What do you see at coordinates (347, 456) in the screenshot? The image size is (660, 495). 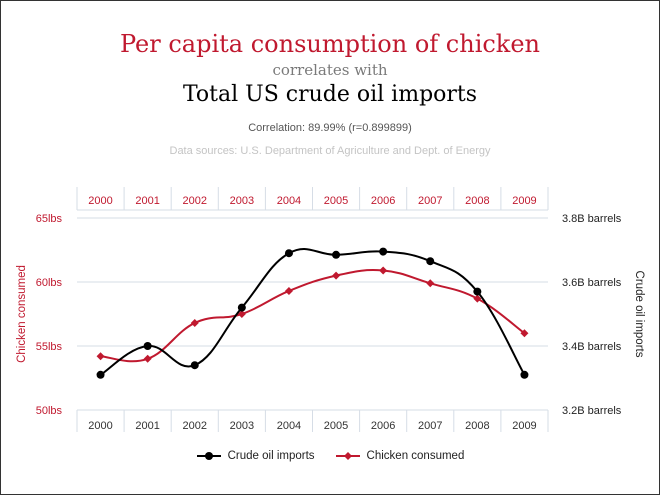 I see `legend-swatch-chicken` at bounding box center [347, 456].